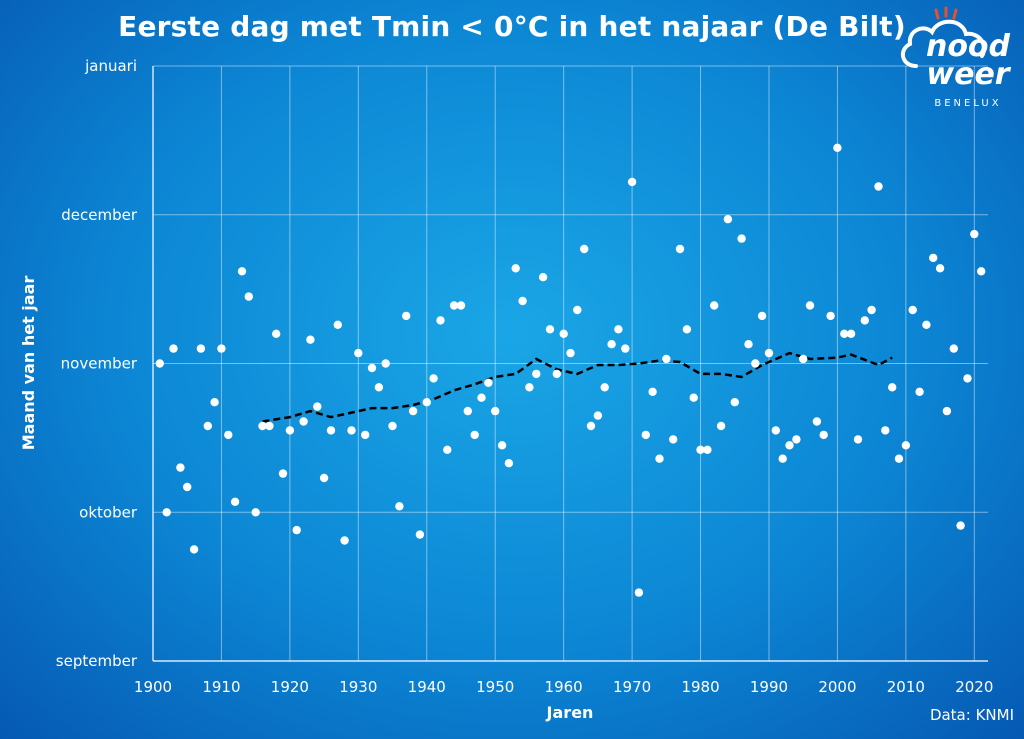 The image size is (1024, 739). I want to click on x-tick-label: 1930, so click(358, 687).